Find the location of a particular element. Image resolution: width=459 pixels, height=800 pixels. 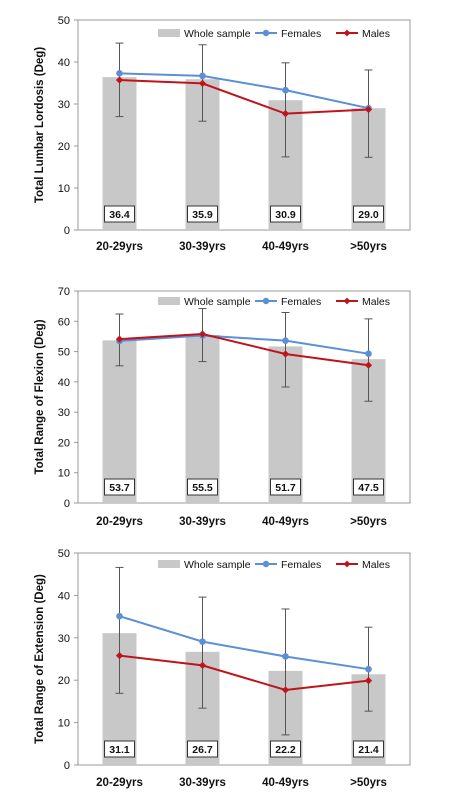

value-label: 30.9 is located at coordinates (285, 215).